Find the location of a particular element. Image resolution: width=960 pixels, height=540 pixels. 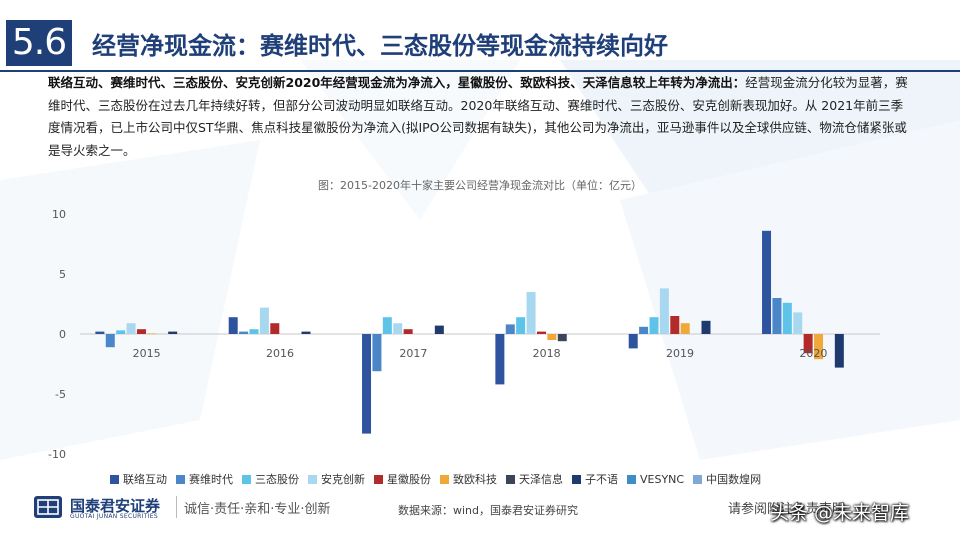

legend-item-6: 天泽信息 is located at coordinates (534, 479).